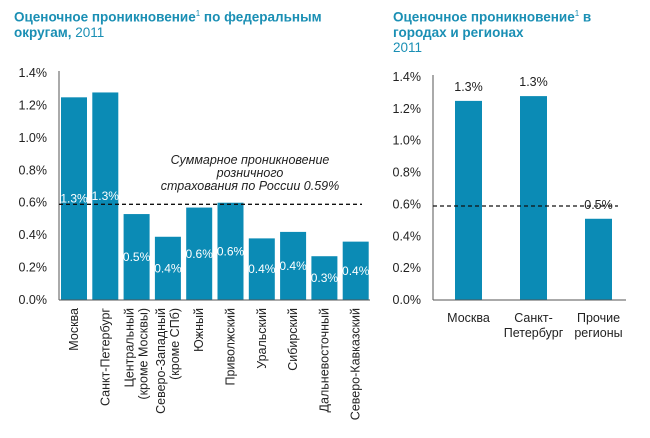 The width and height of the screenshot is (650, 438). I want to click on x-tick-label: Сибирский, so click(293, 339).